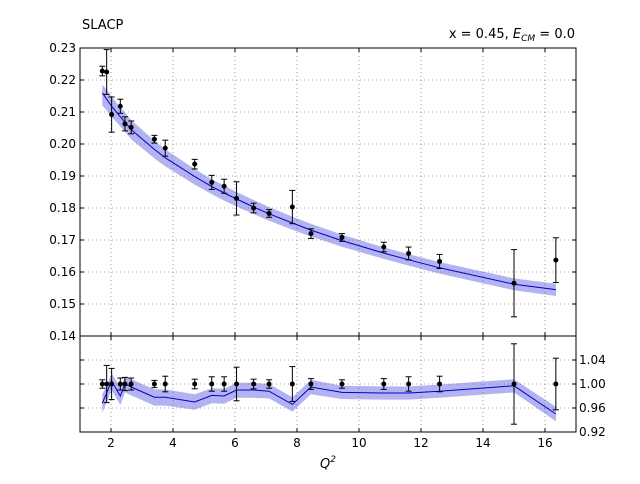 Image resolution: width=640 pixels, height=484 pixels. I want to click on chart-title: SLACP, so click(103, 25).